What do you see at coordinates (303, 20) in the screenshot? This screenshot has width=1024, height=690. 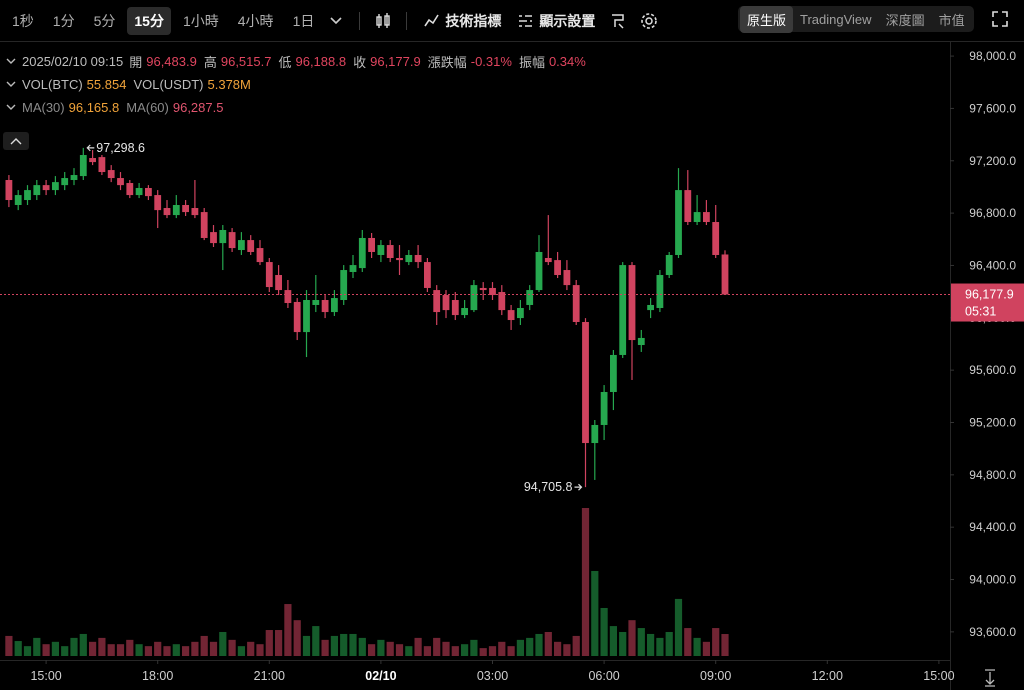 I see `interval-tab: 1日` at bounding box center [303, 20].